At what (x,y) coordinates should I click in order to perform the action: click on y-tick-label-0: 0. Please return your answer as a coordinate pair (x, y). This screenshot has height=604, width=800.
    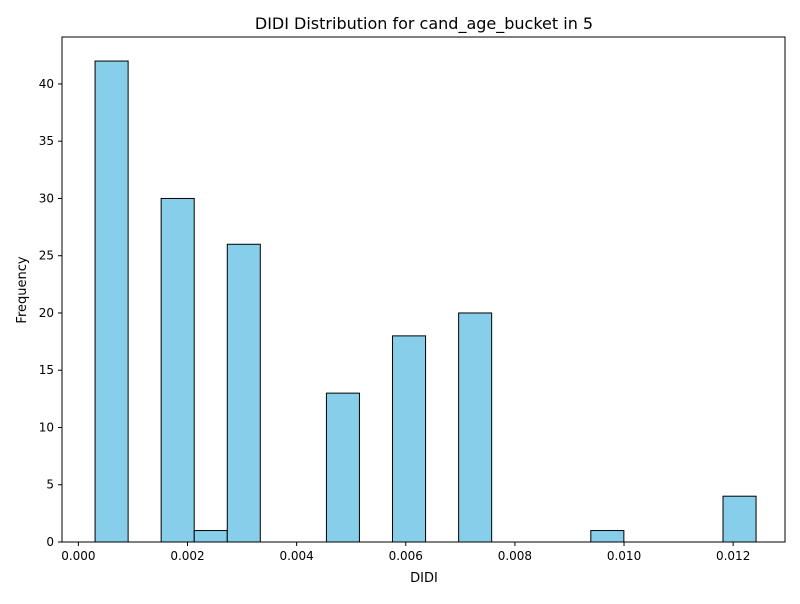
    Looking at the image, I should click on (50, 542).